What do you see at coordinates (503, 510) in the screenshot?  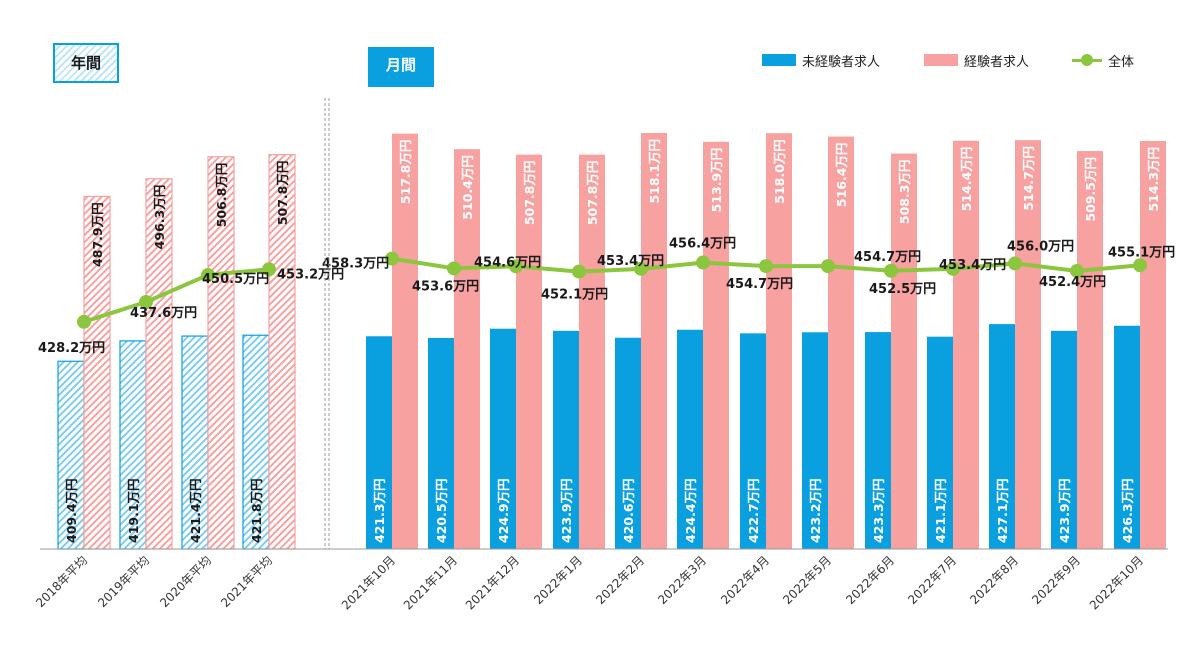 I see `data-label-inexperienced: 424.9万円` at bounding box center [503, 510].